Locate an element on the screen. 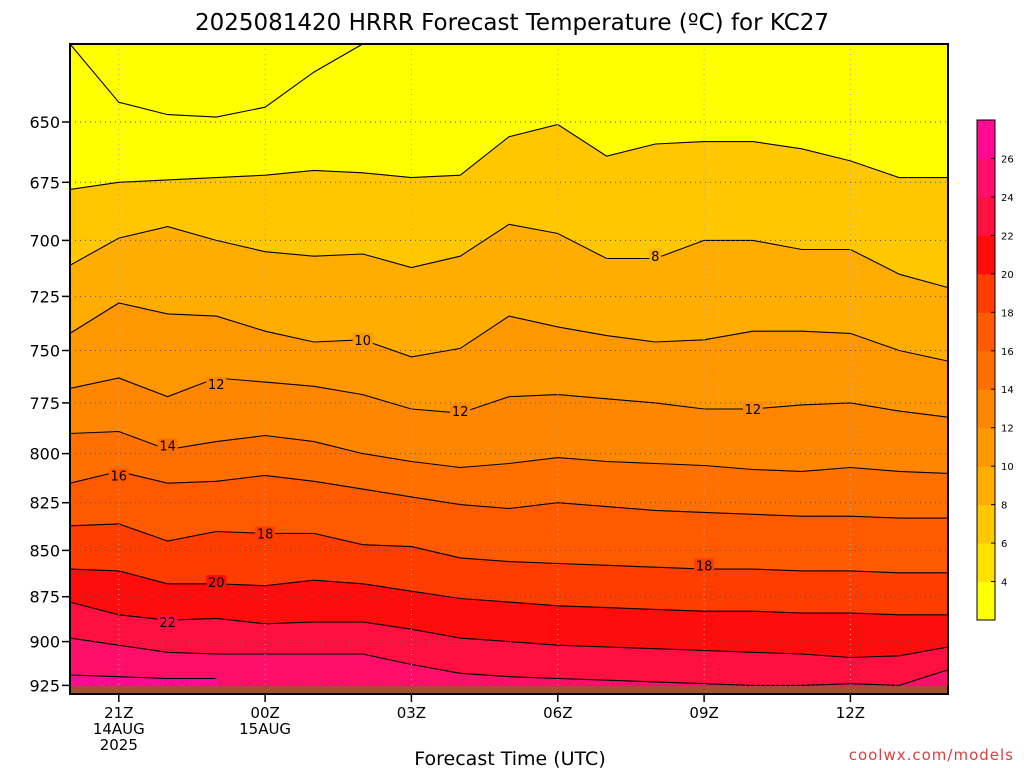  y-tick-label-800: 800 is located at coordinates (44, 454).